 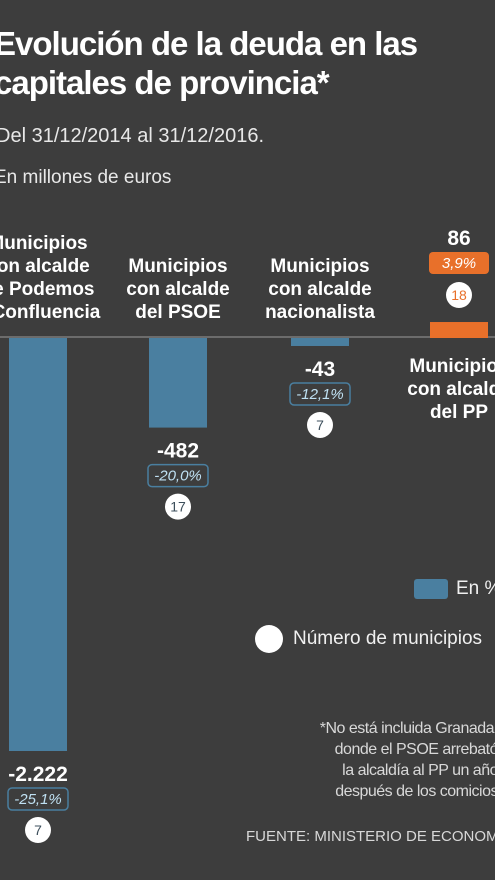 I want to click on value-label-2: -43, so click(x=320, y=369).